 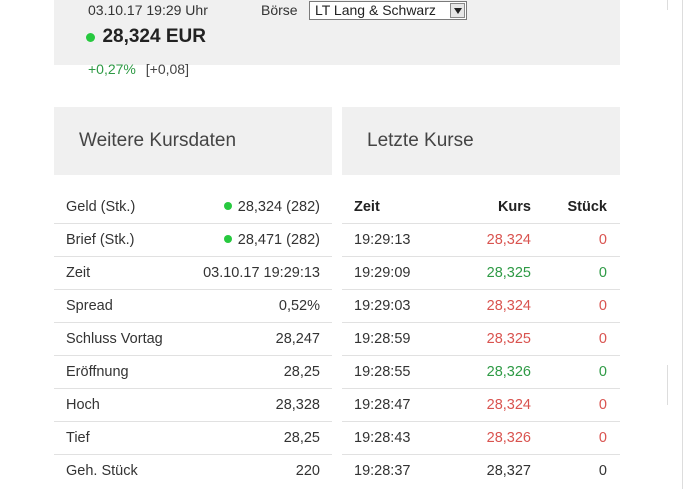 What do you see at coordinates (382, 372) in the screenshot?
I see `cell-zeit: 19:28:55` at bounding box center [382, 372].